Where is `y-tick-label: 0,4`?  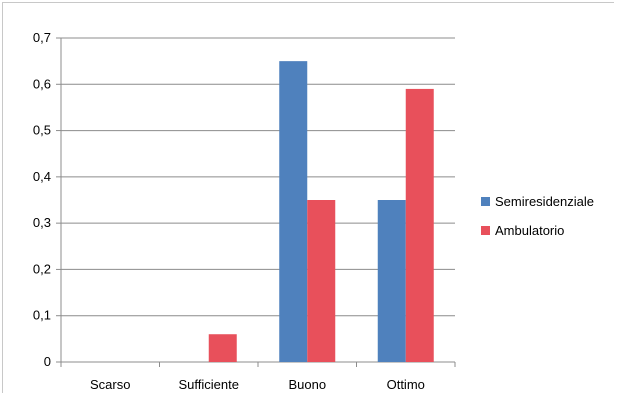 y-tick-label: 0,4 is located at coordinates (42, 176).